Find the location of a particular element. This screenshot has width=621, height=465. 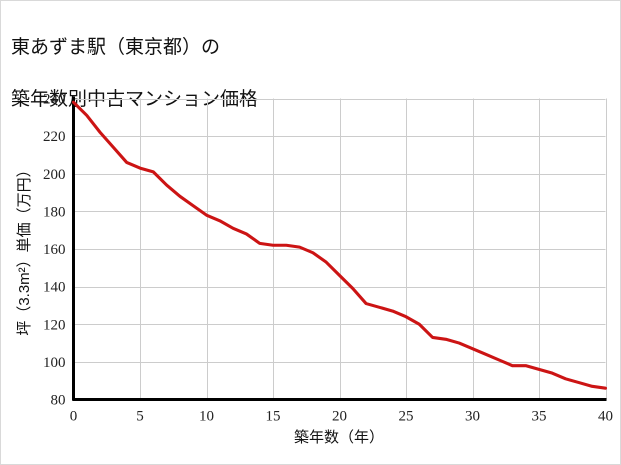

x-tick-label: 40 is located at coordinates (605, 417).